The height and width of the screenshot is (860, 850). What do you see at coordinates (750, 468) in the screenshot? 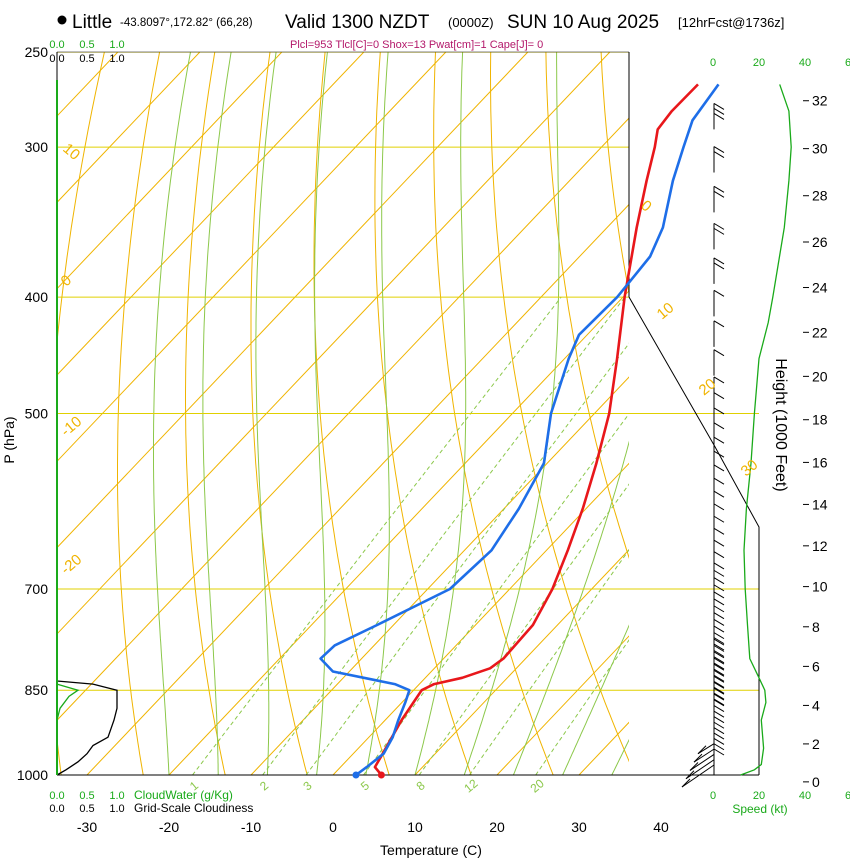
I see `isotherm-label: 30` at bounding box center [750, 468].